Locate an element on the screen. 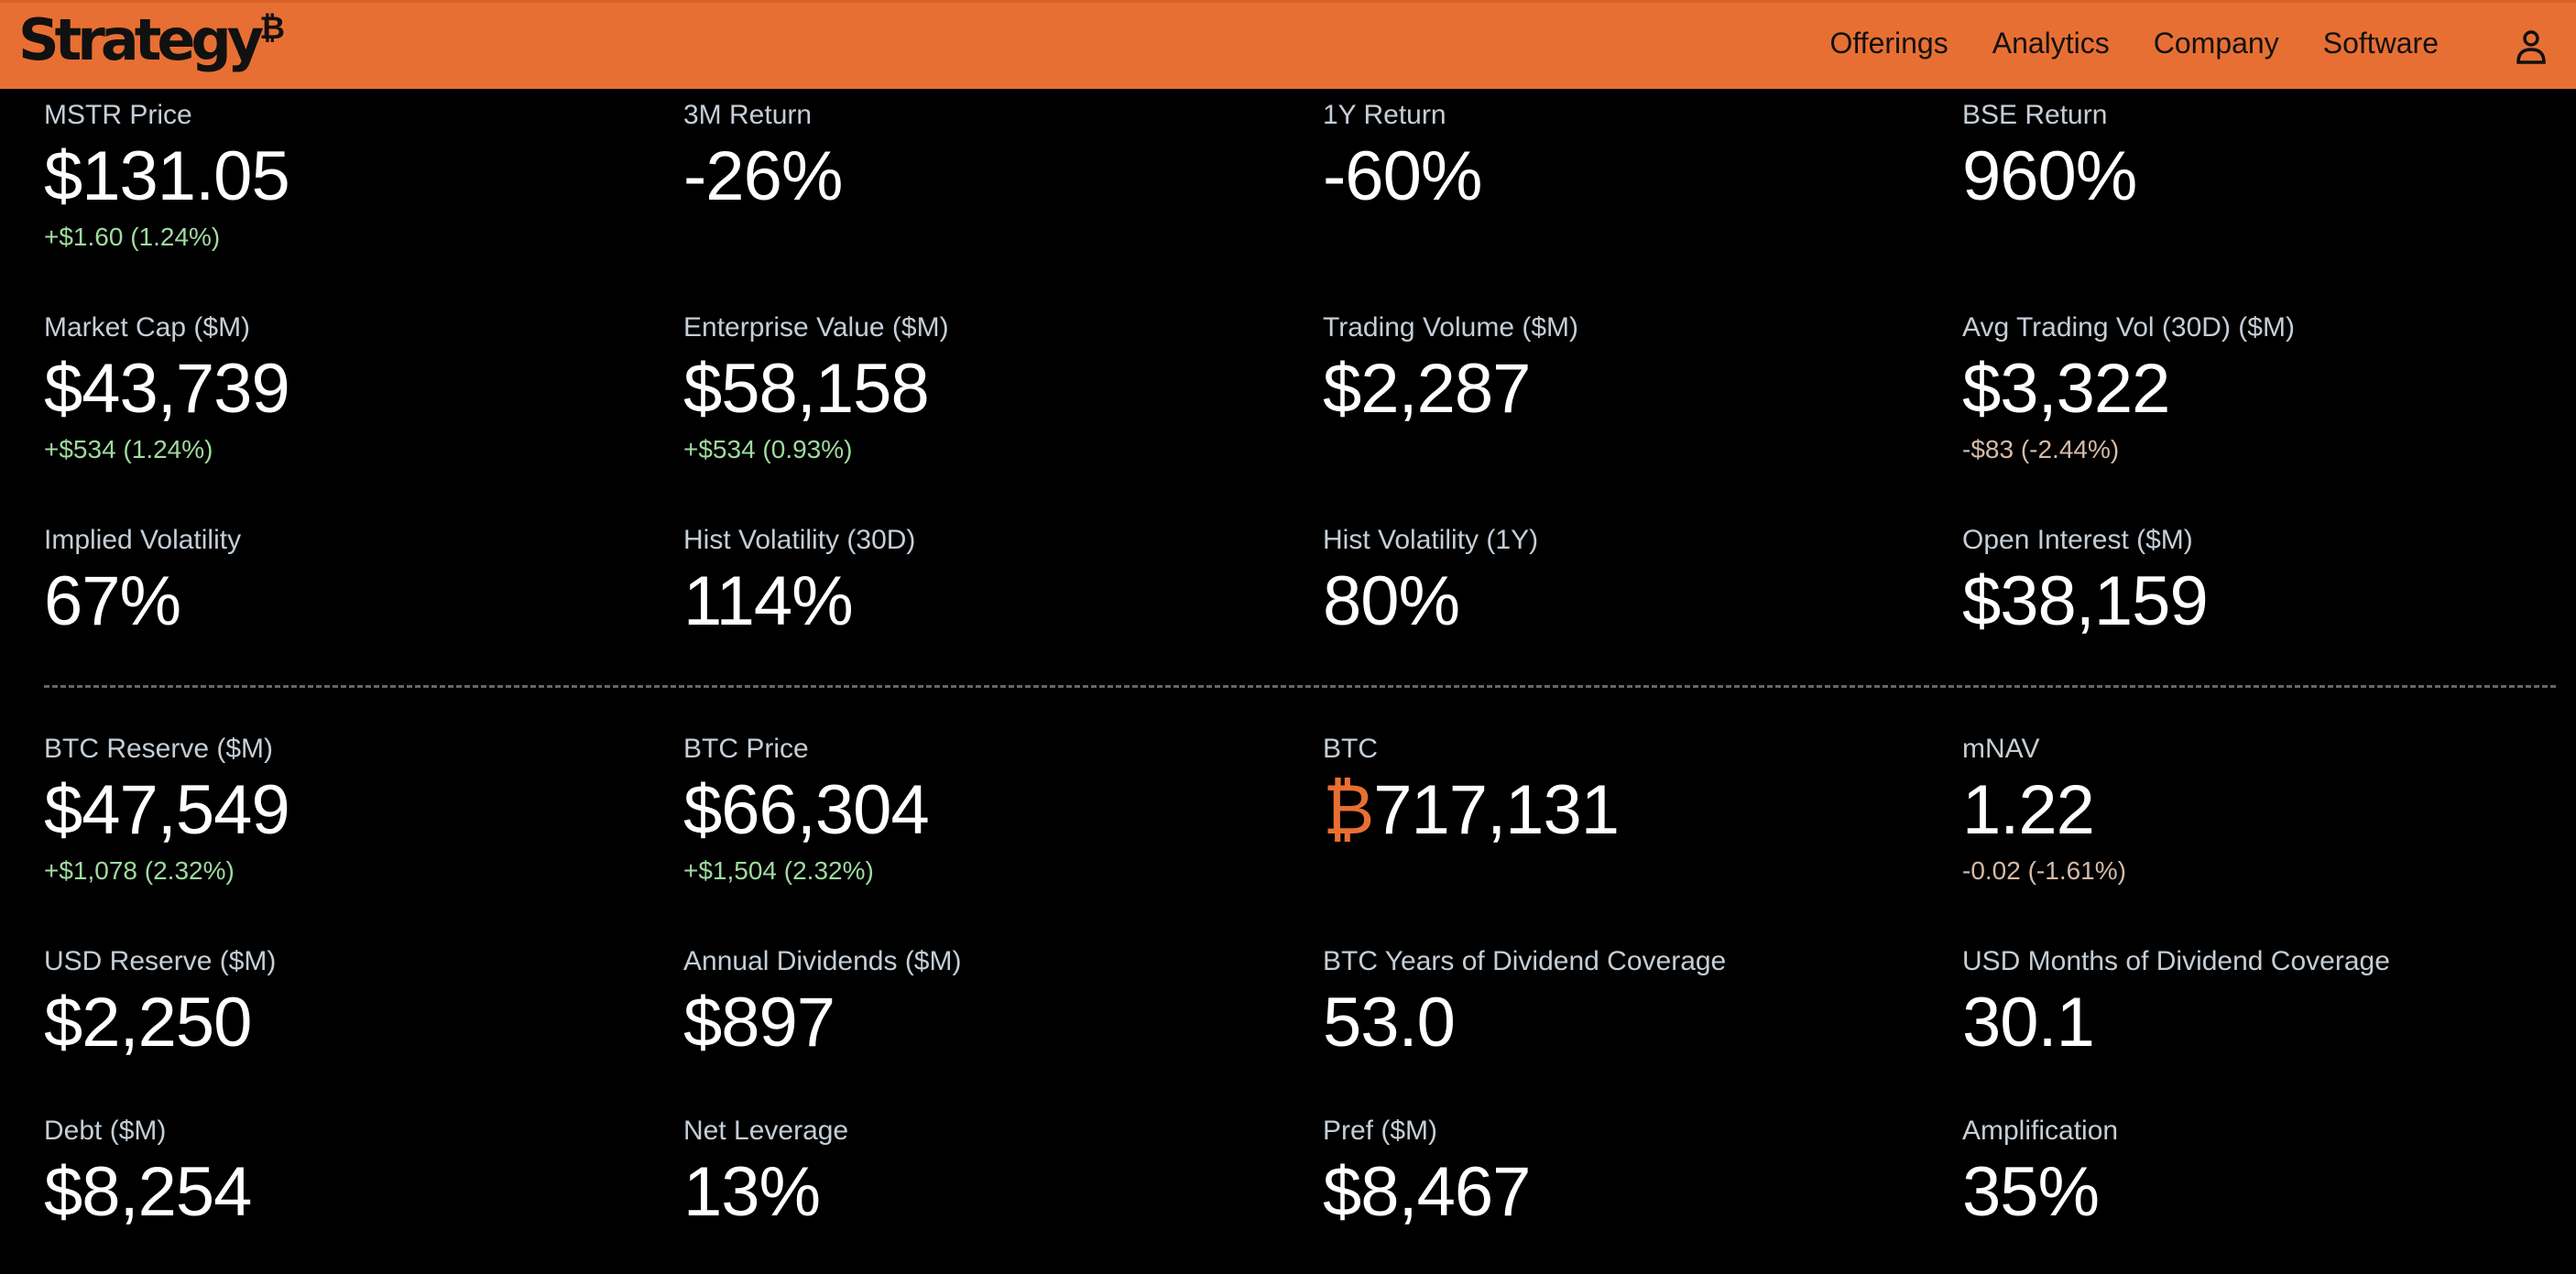 The image size is (2576, 1274). metric-value-text: 80% is located at coordinates (1391, 601).